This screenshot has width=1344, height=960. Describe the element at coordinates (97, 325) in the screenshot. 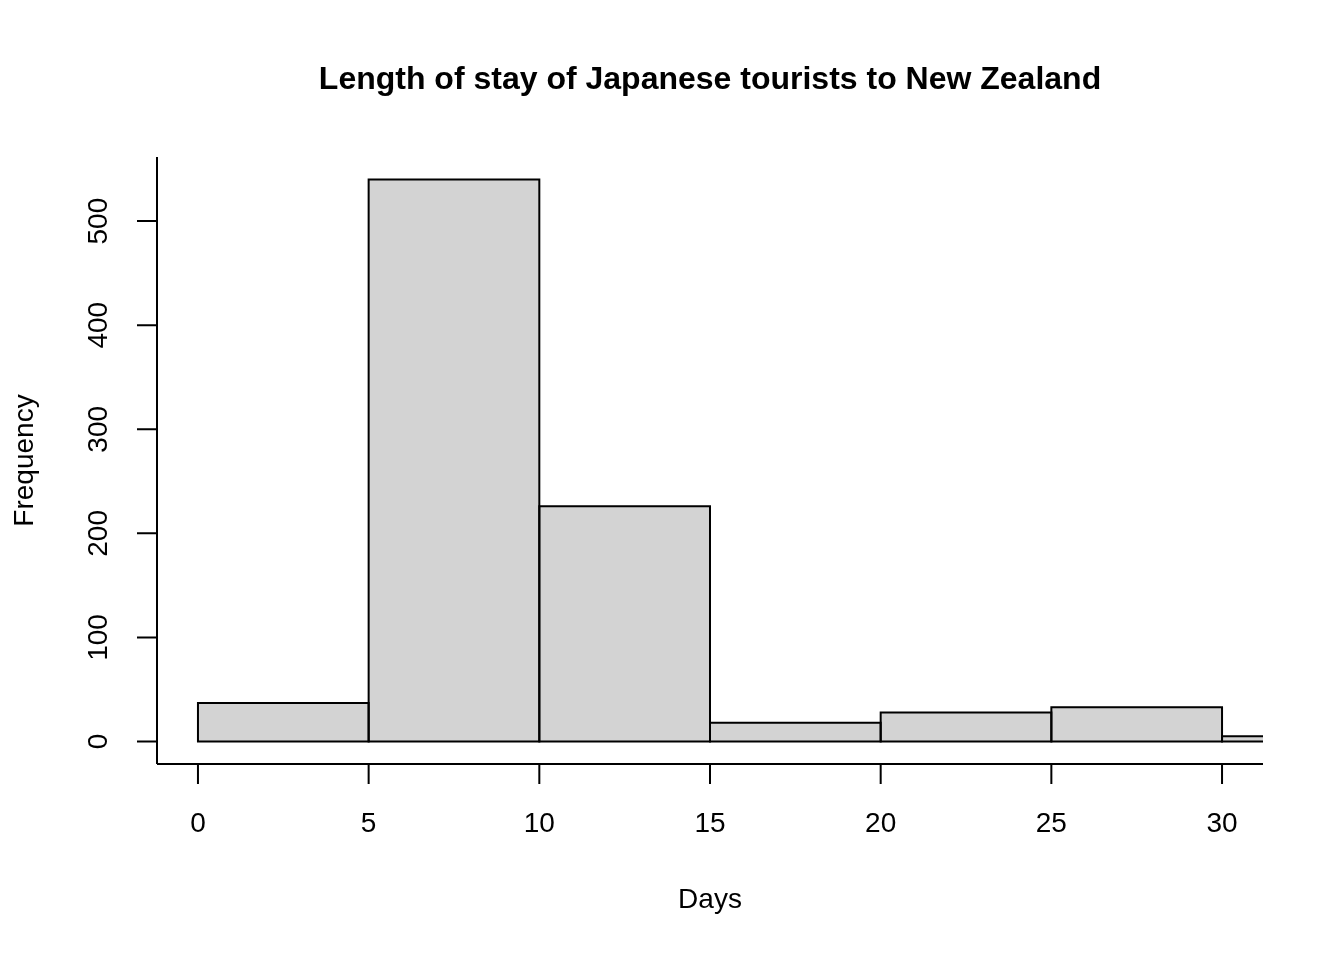

I see `y-tick-label: 400` at that location.